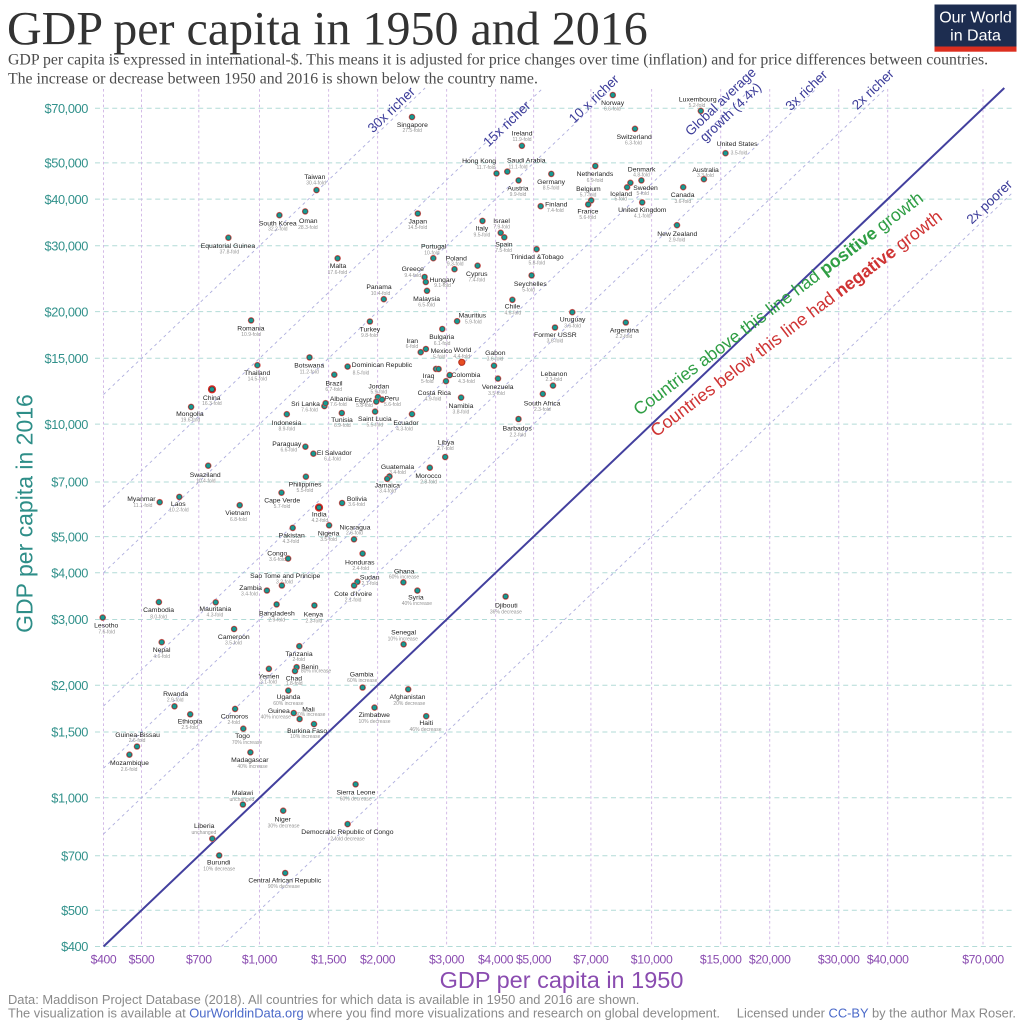 The image size is (1024, 1024). Describe the element at coordinates (397, 473) in the screenshot. I see `svg-text: 3.4-fold` at that location.